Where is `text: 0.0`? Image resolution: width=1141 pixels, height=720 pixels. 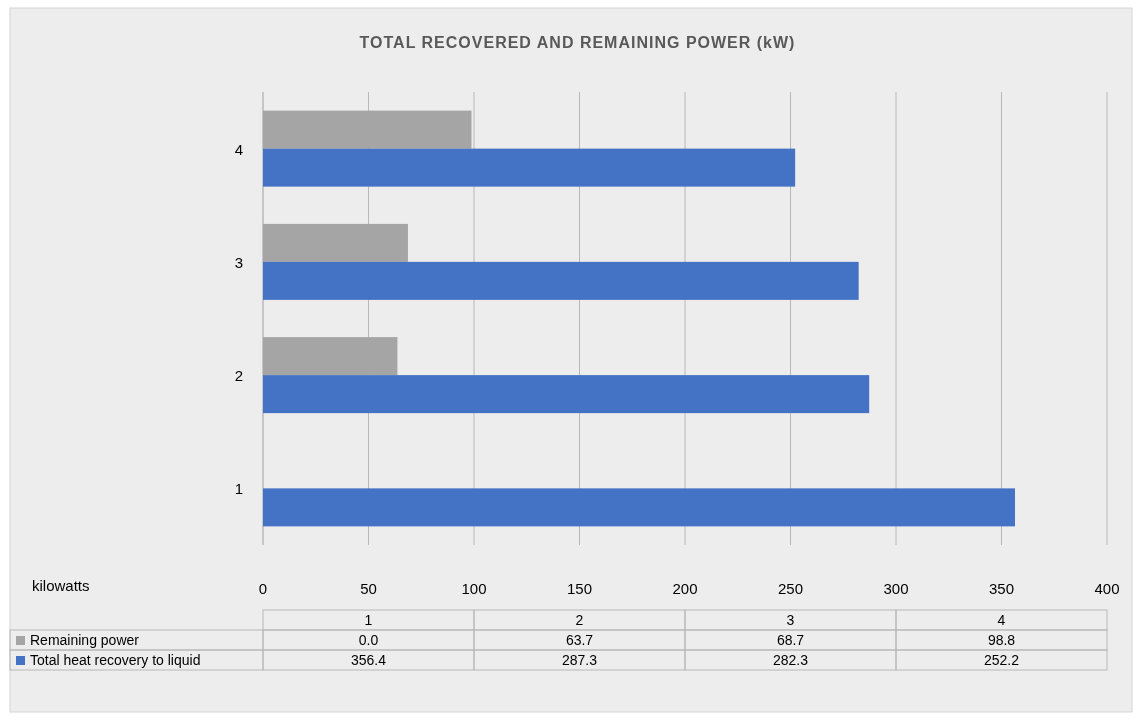 text: 0.0 is located at coordinates (368, 640).